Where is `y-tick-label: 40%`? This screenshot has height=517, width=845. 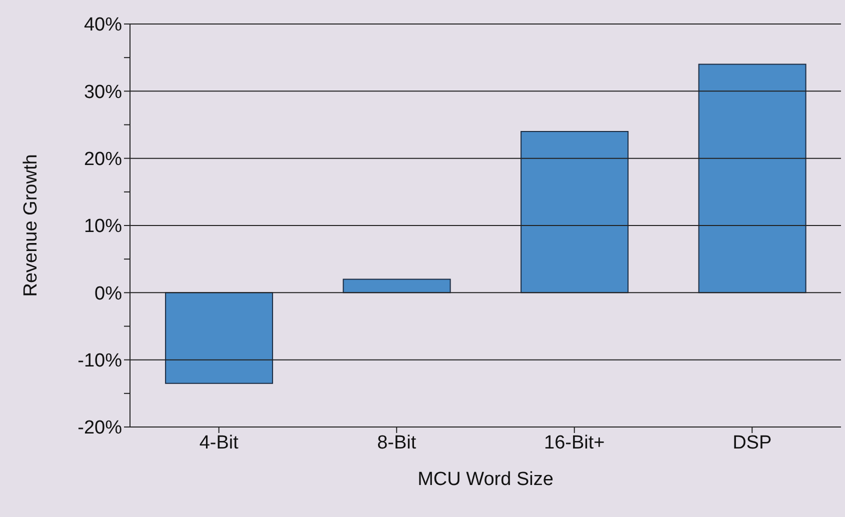
y-tick-label: 40% is located at coordinates (103, 25).